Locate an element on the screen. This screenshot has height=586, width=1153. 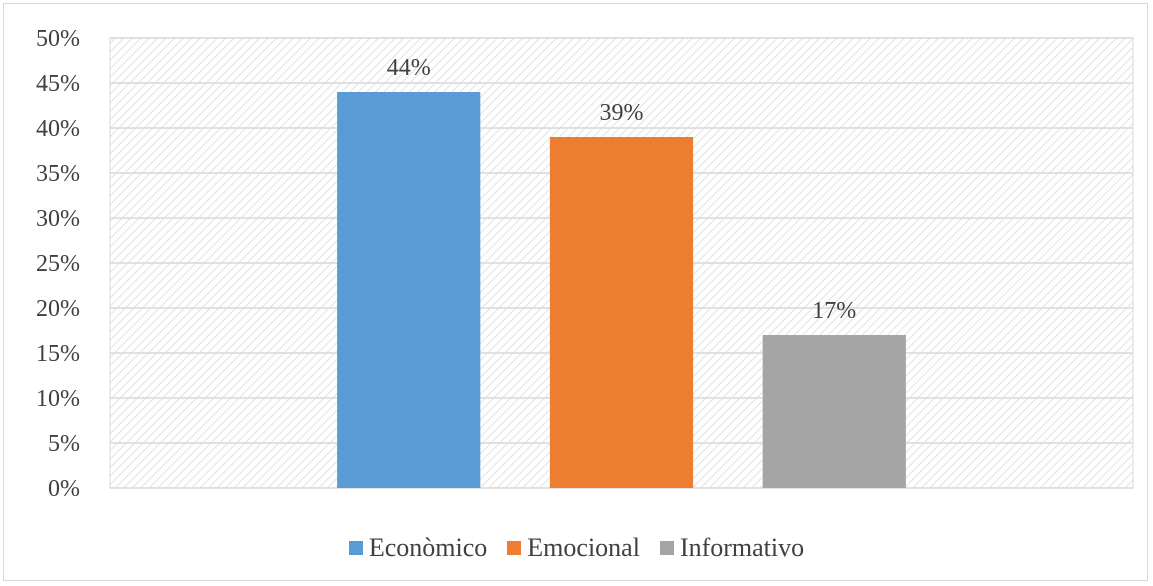
legend: Econòmico Emocional Informativo is located at coordinates (576, 547).